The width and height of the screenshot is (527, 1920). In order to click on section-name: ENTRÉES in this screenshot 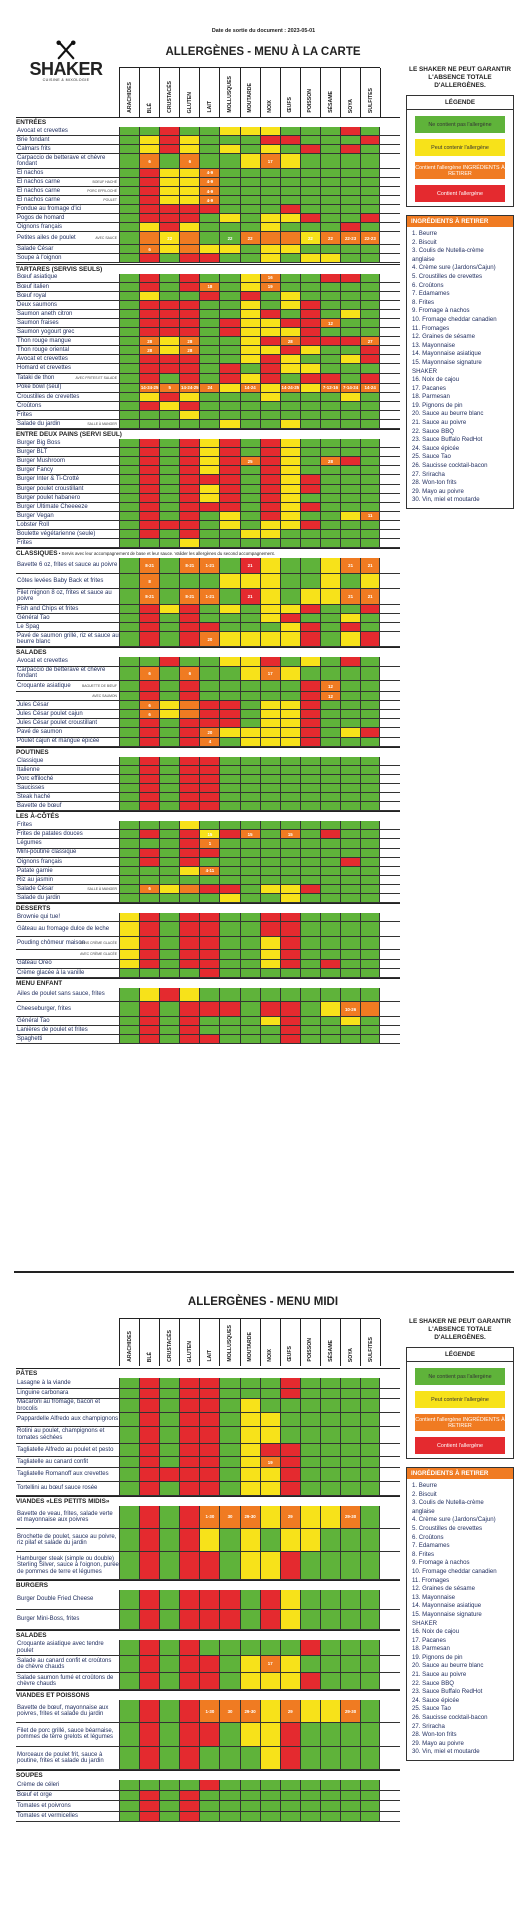, I will do `click(31, 122)`.